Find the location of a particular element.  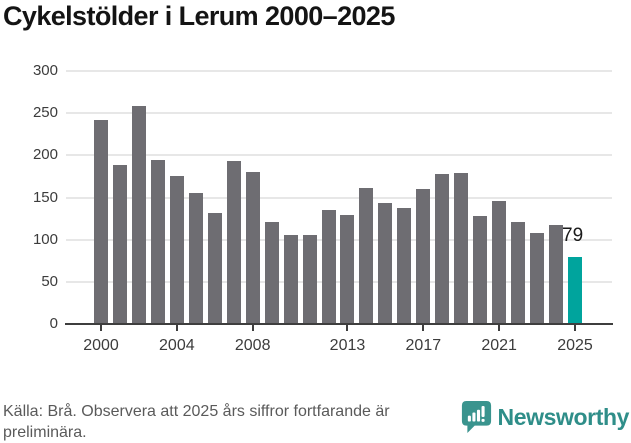

brand-name: Newsworthy is located at coordinates (563, 416).